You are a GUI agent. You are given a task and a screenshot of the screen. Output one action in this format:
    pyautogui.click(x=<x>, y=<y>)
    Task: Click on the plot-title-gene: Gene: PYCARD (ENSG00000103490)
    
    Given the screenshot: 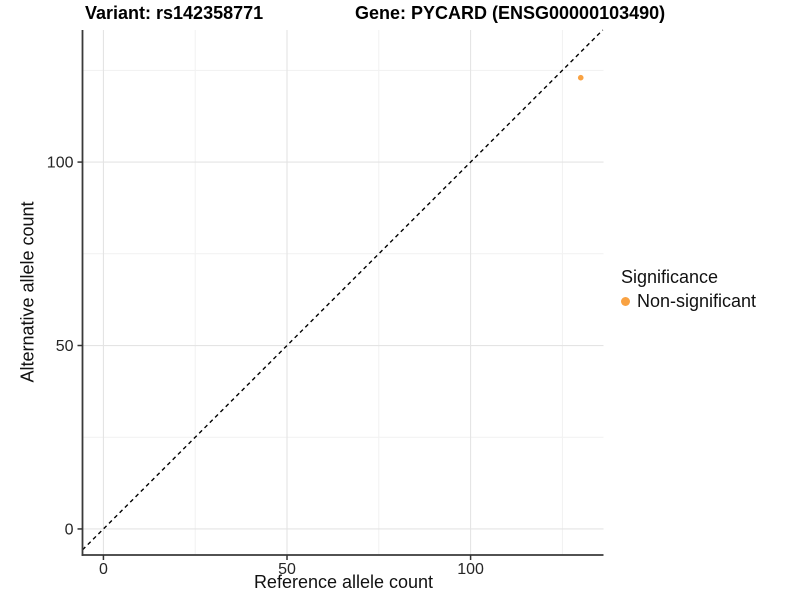 What is the action you would take?
    pyautogui.click(x=510, y=13)
    